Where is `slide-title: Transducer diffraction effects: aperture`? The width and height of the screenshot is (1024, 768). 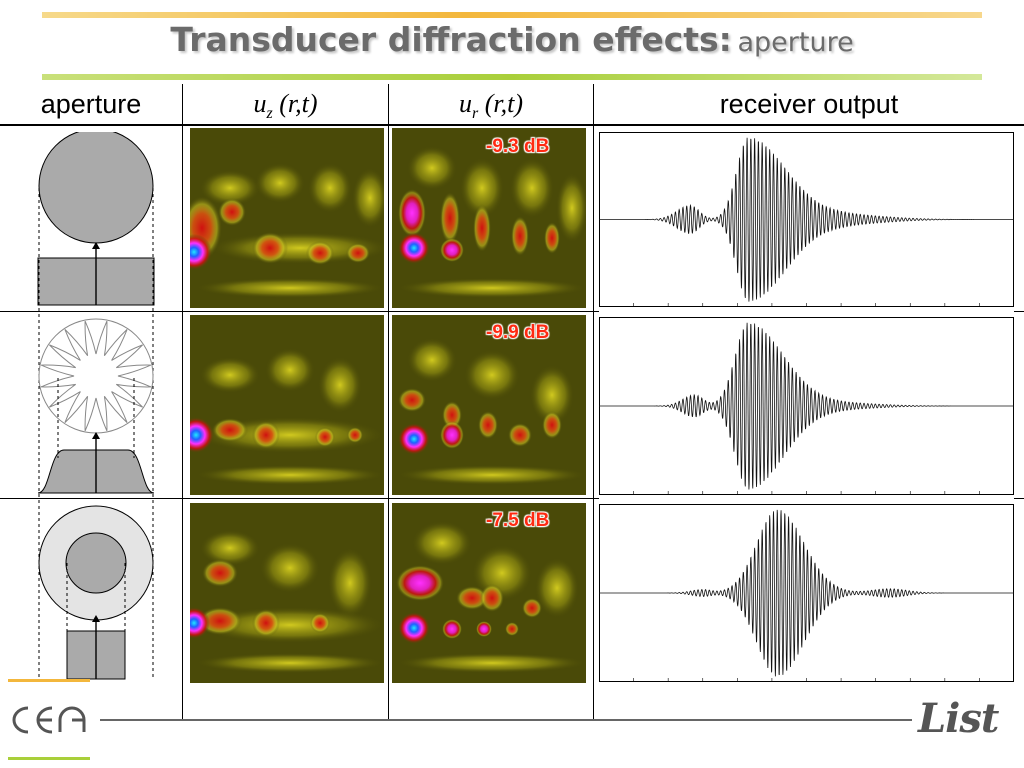 slide-title: Transducer diffraction effects: aperture is located at coordinates (512, 39).